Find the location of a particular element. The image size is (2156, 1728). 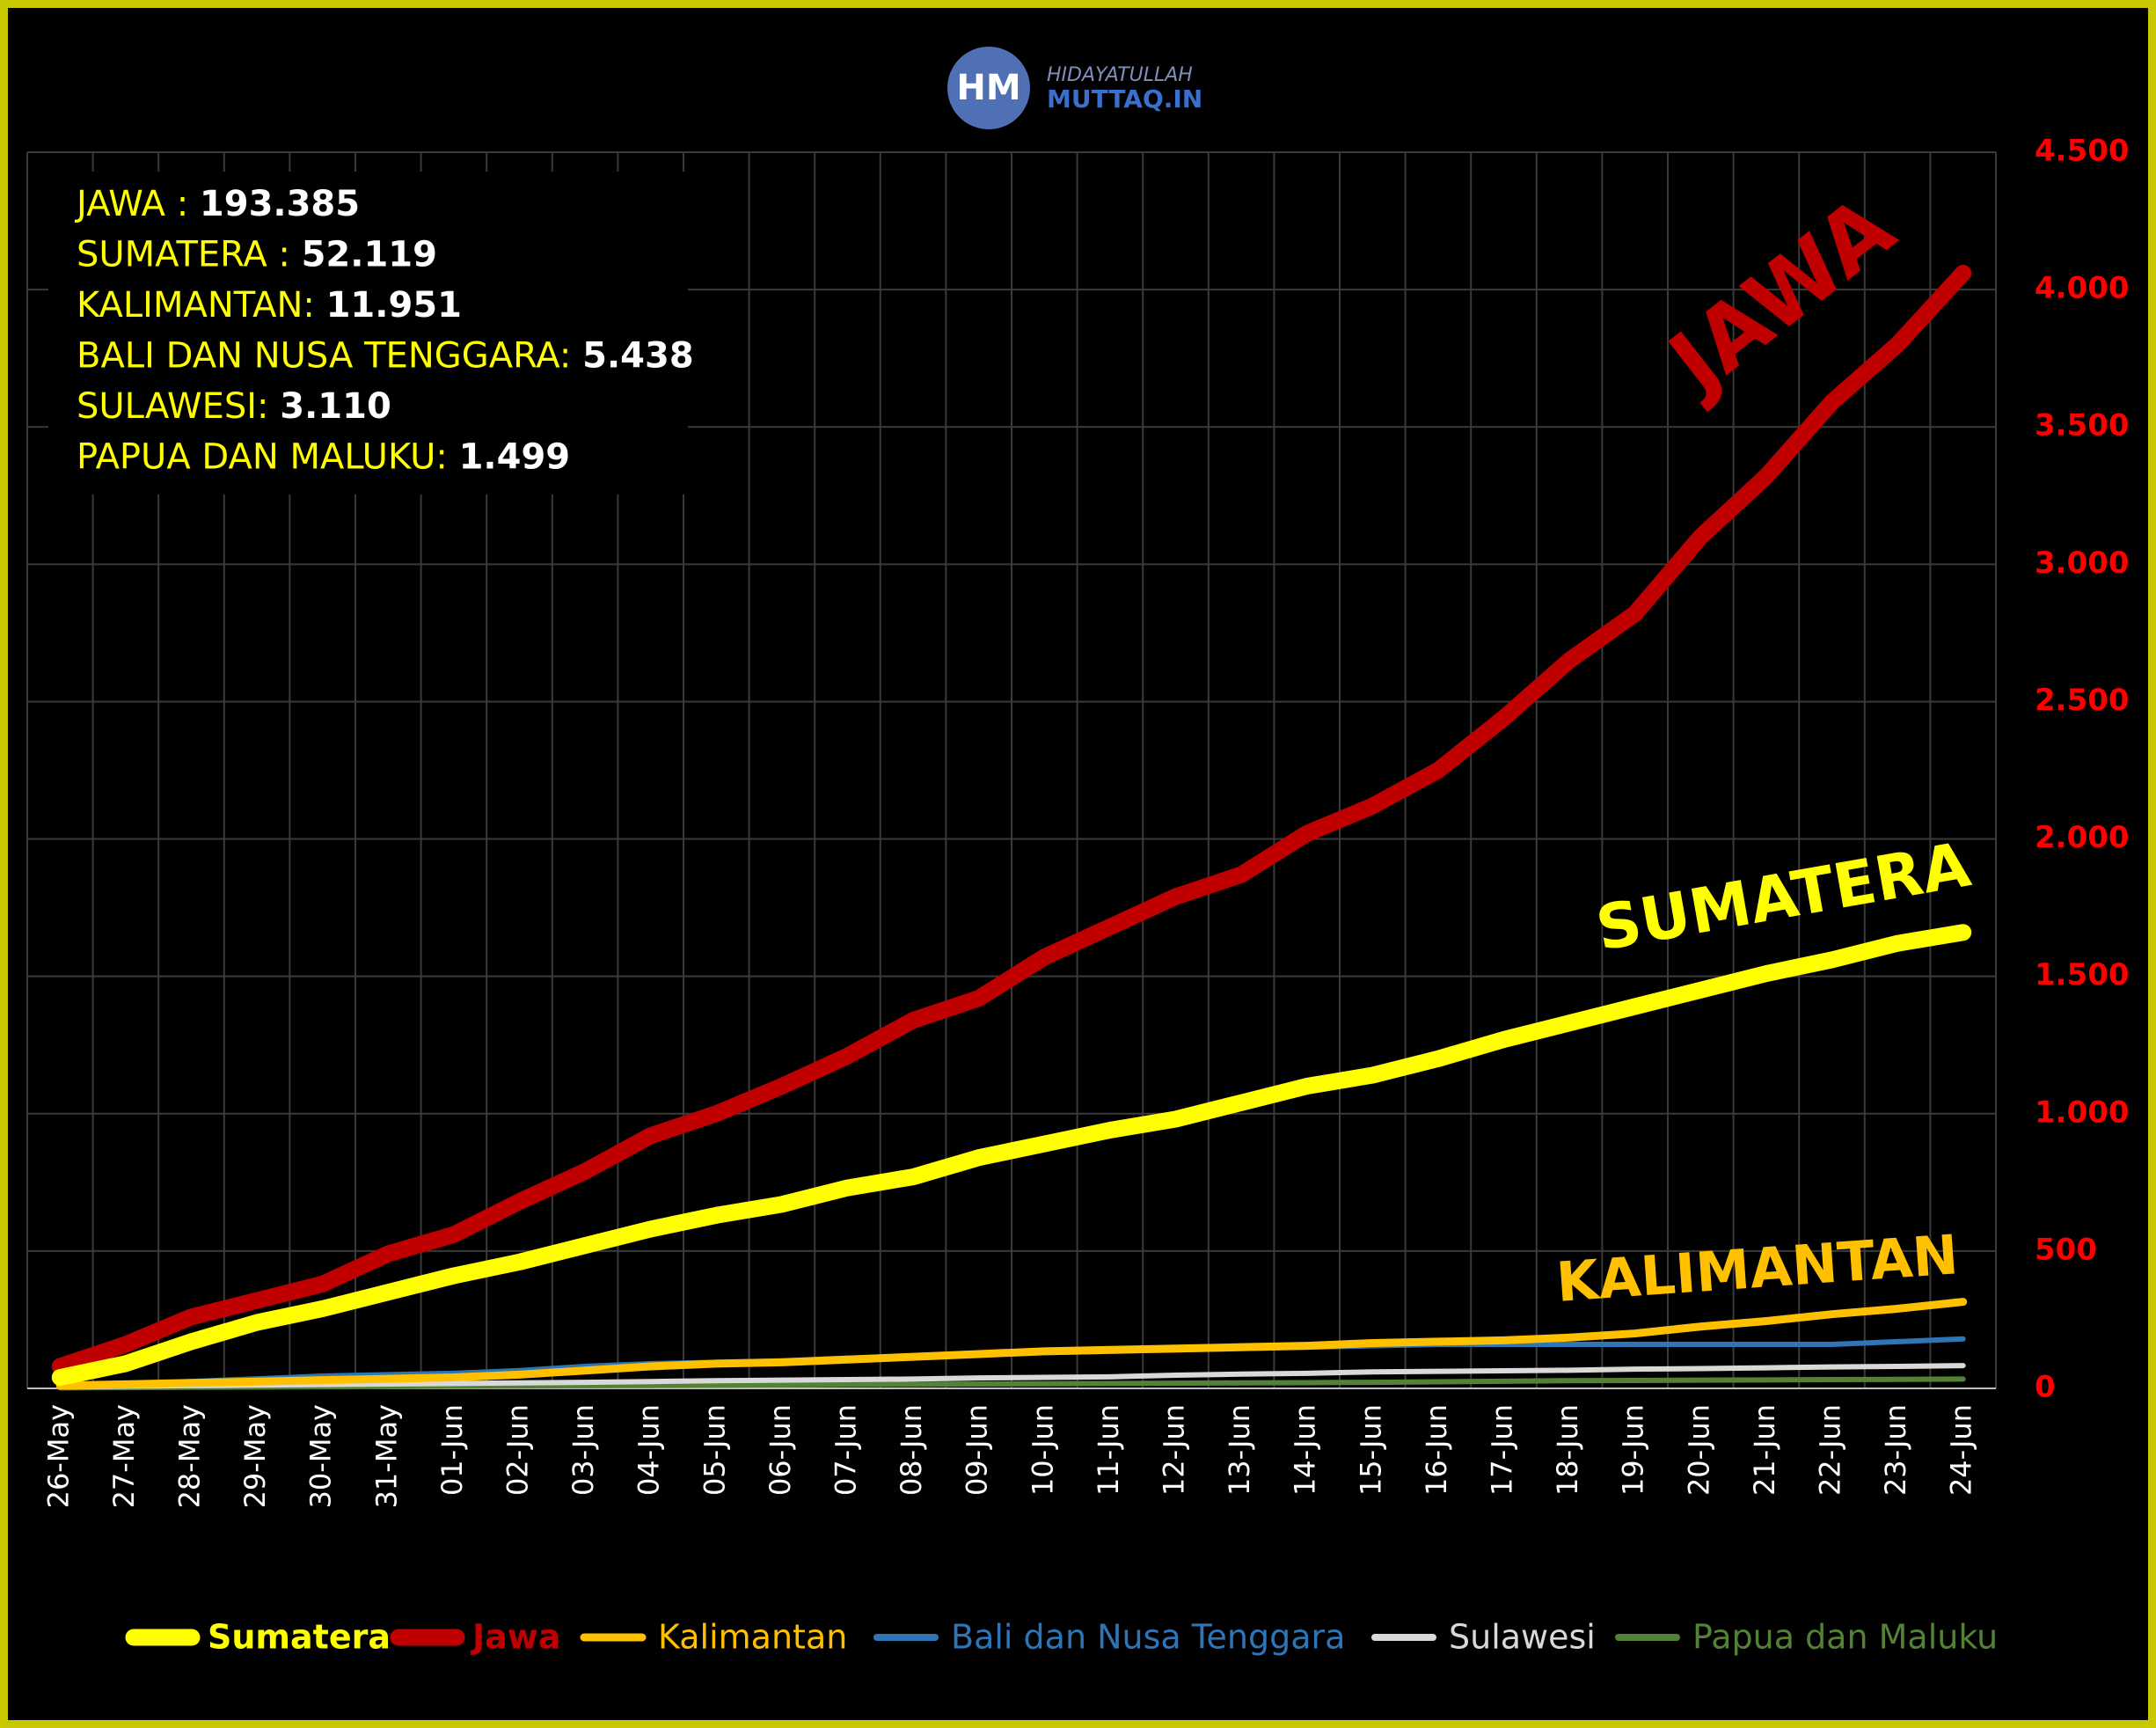

legend-label: Jawa is located at coordinates (515, 1638).